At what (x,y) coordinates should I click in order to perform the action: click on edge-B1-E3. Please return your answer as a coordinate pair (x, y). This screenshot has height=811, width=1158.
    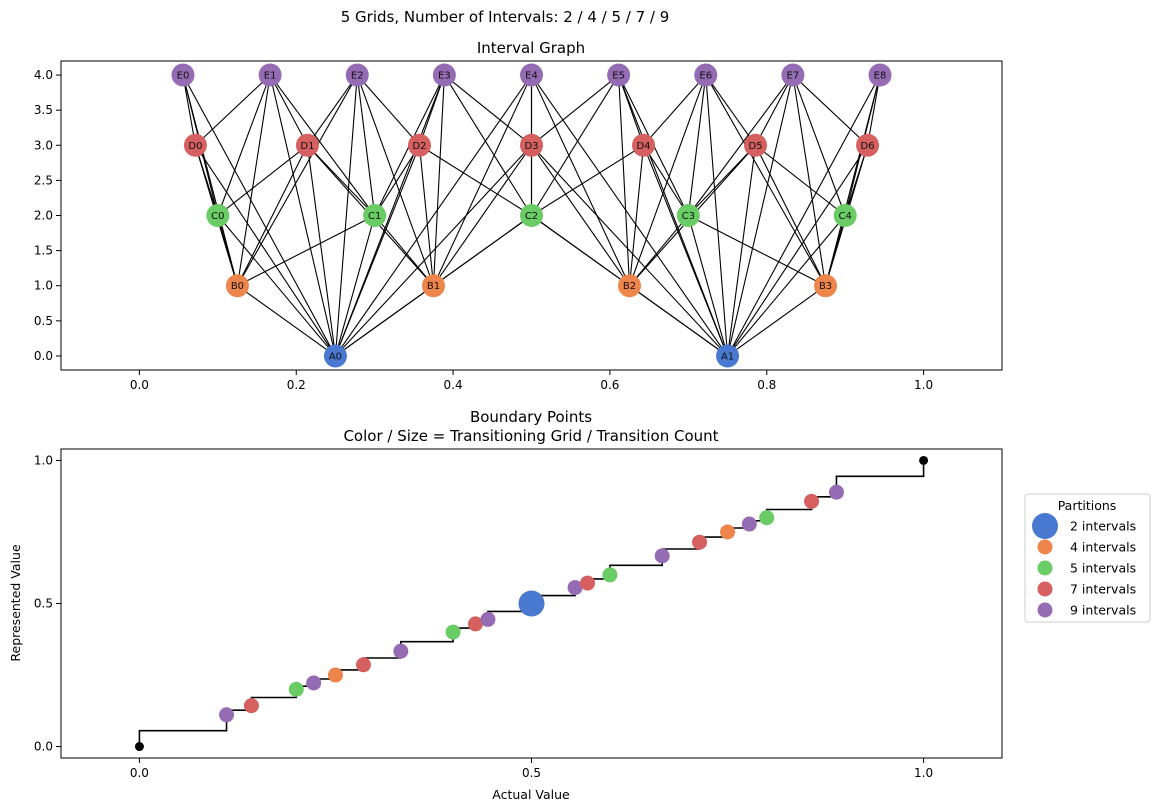
    Looking at the image, I should click on (438, 180).